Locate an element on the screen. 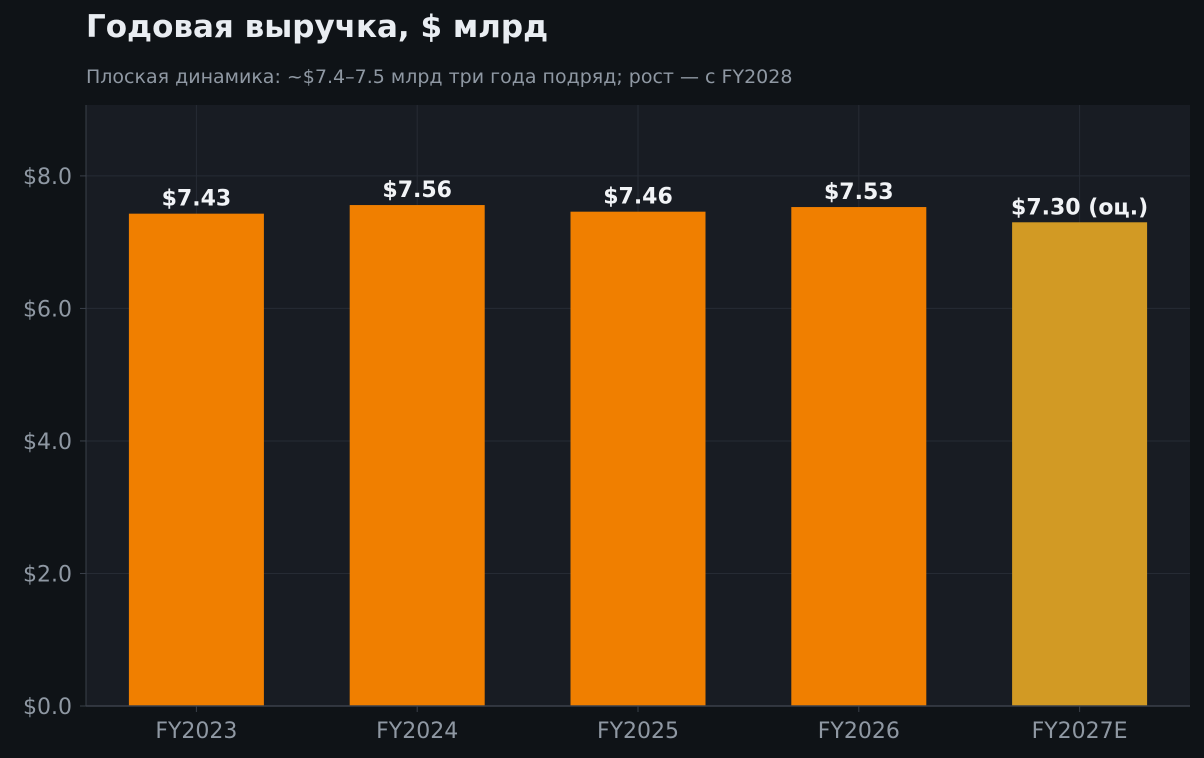 This screenshot has height=758, width=1204. bar-fy2026 is located at coordinates (859, 456).